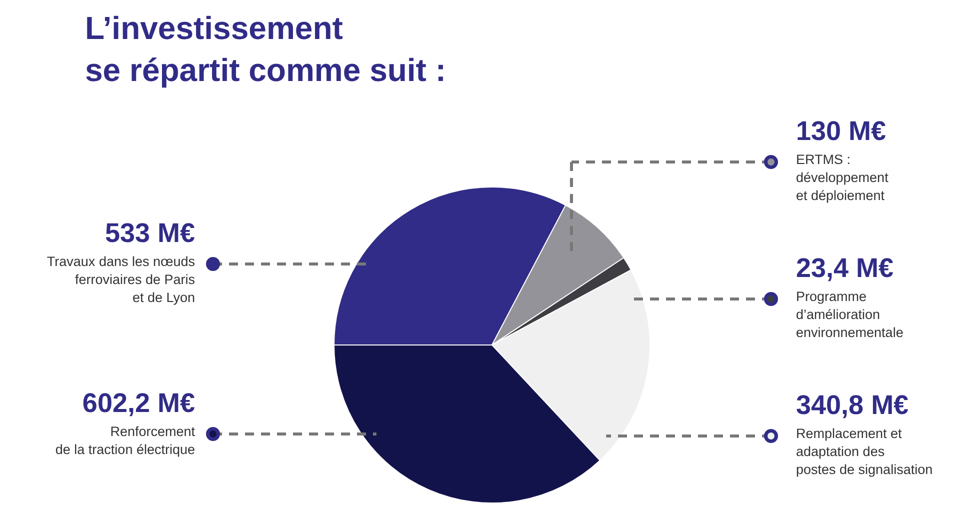  What do you see at coordinates (125, 440) in the screenshot?
I see `slice-label: Renforcement de la traction électrique` at bounding box center [125, 440].